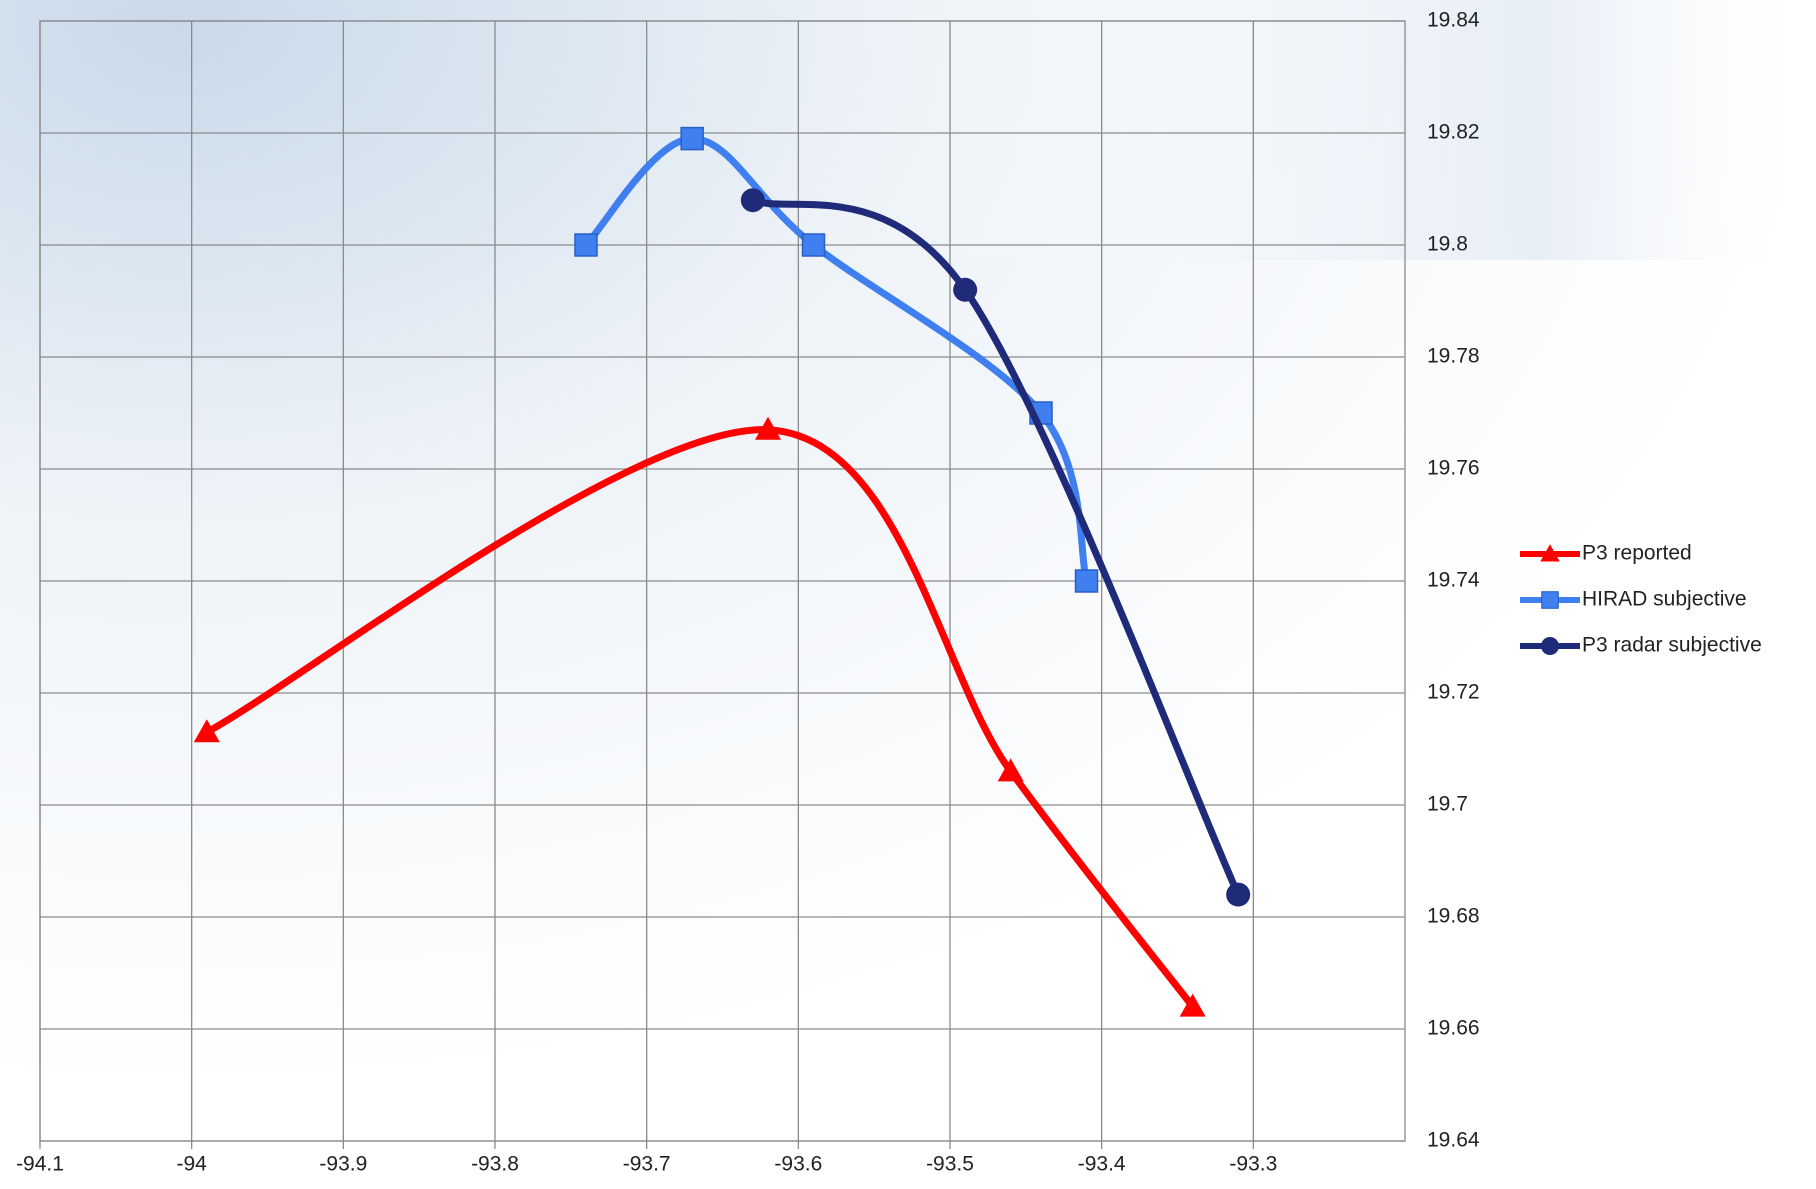  I want to click on y-tick-label: 19.68, so click(1453, 916).